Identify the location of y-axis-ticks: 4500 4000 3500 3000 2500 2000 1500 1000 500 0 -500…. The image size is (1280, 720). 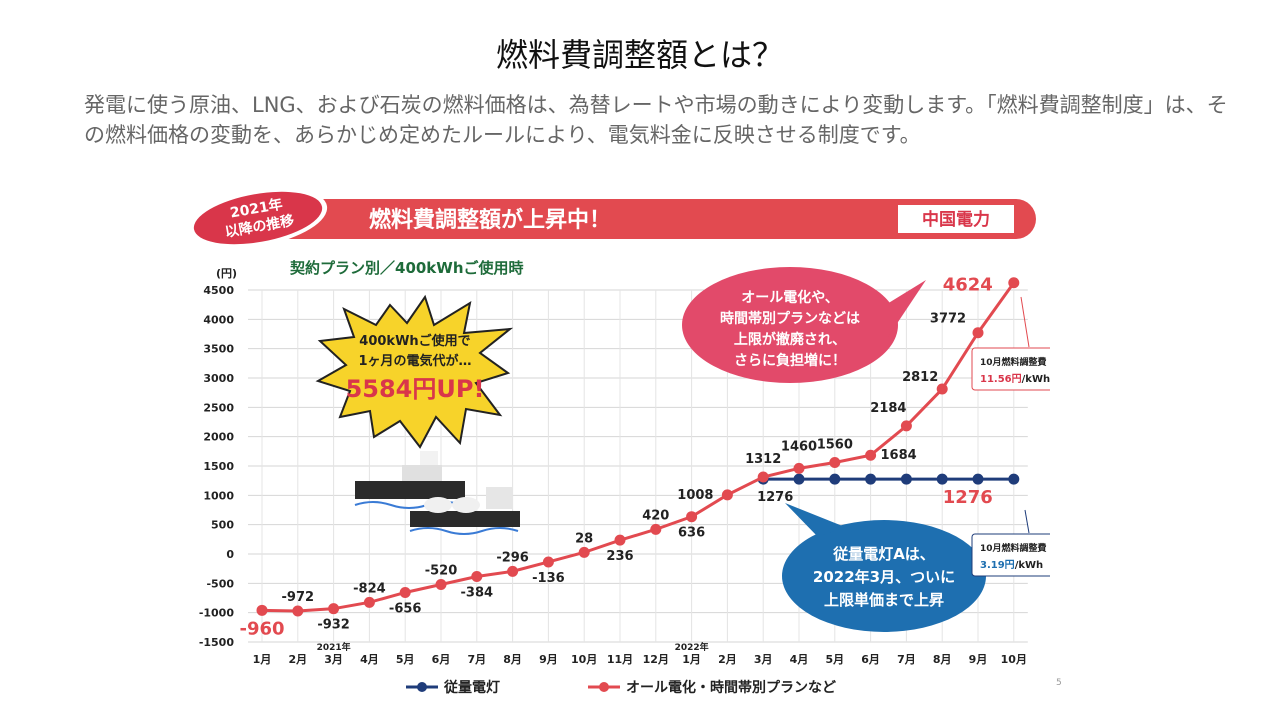
(217, 466).